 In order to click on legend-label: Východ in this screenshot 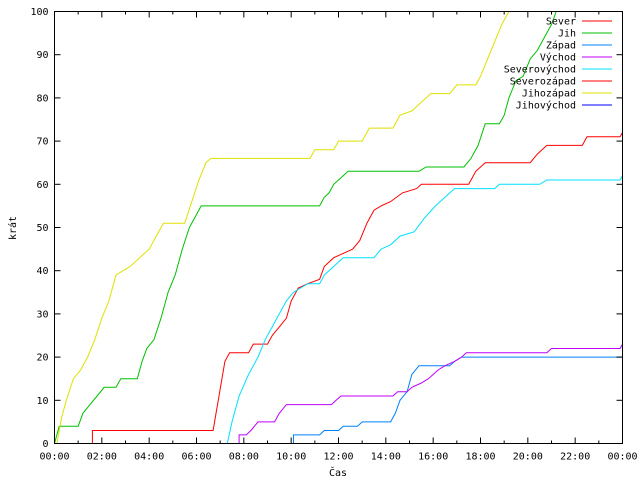, I will do `click(558, 58)`.